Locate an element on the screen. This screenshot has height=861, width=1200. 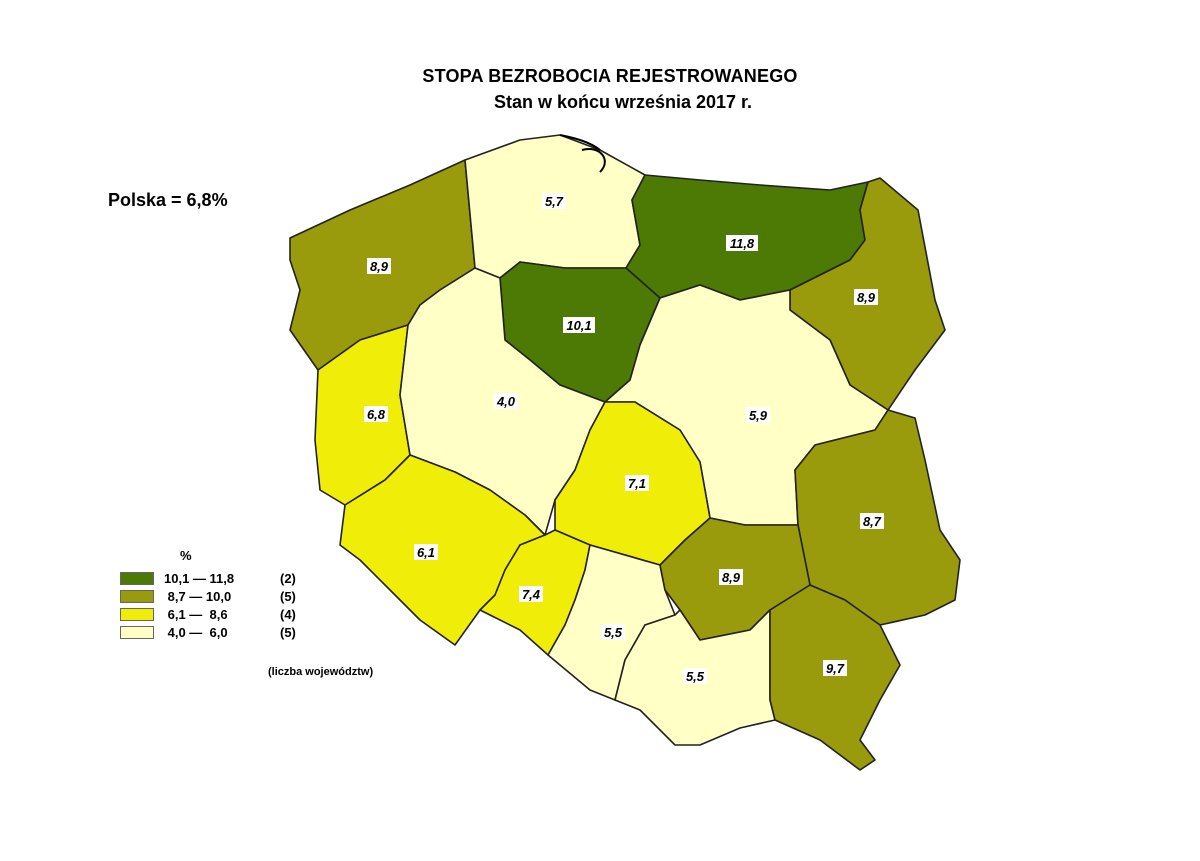
label-opolskie: 7,4 is located at coordinates (531, 594).